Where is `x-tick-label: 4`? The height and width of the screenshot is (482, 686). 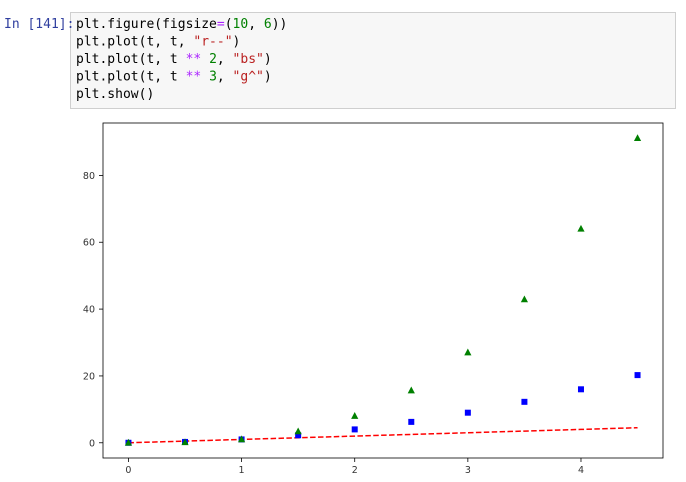
x-tick-label: 4 is located at coordinates (581, 470).